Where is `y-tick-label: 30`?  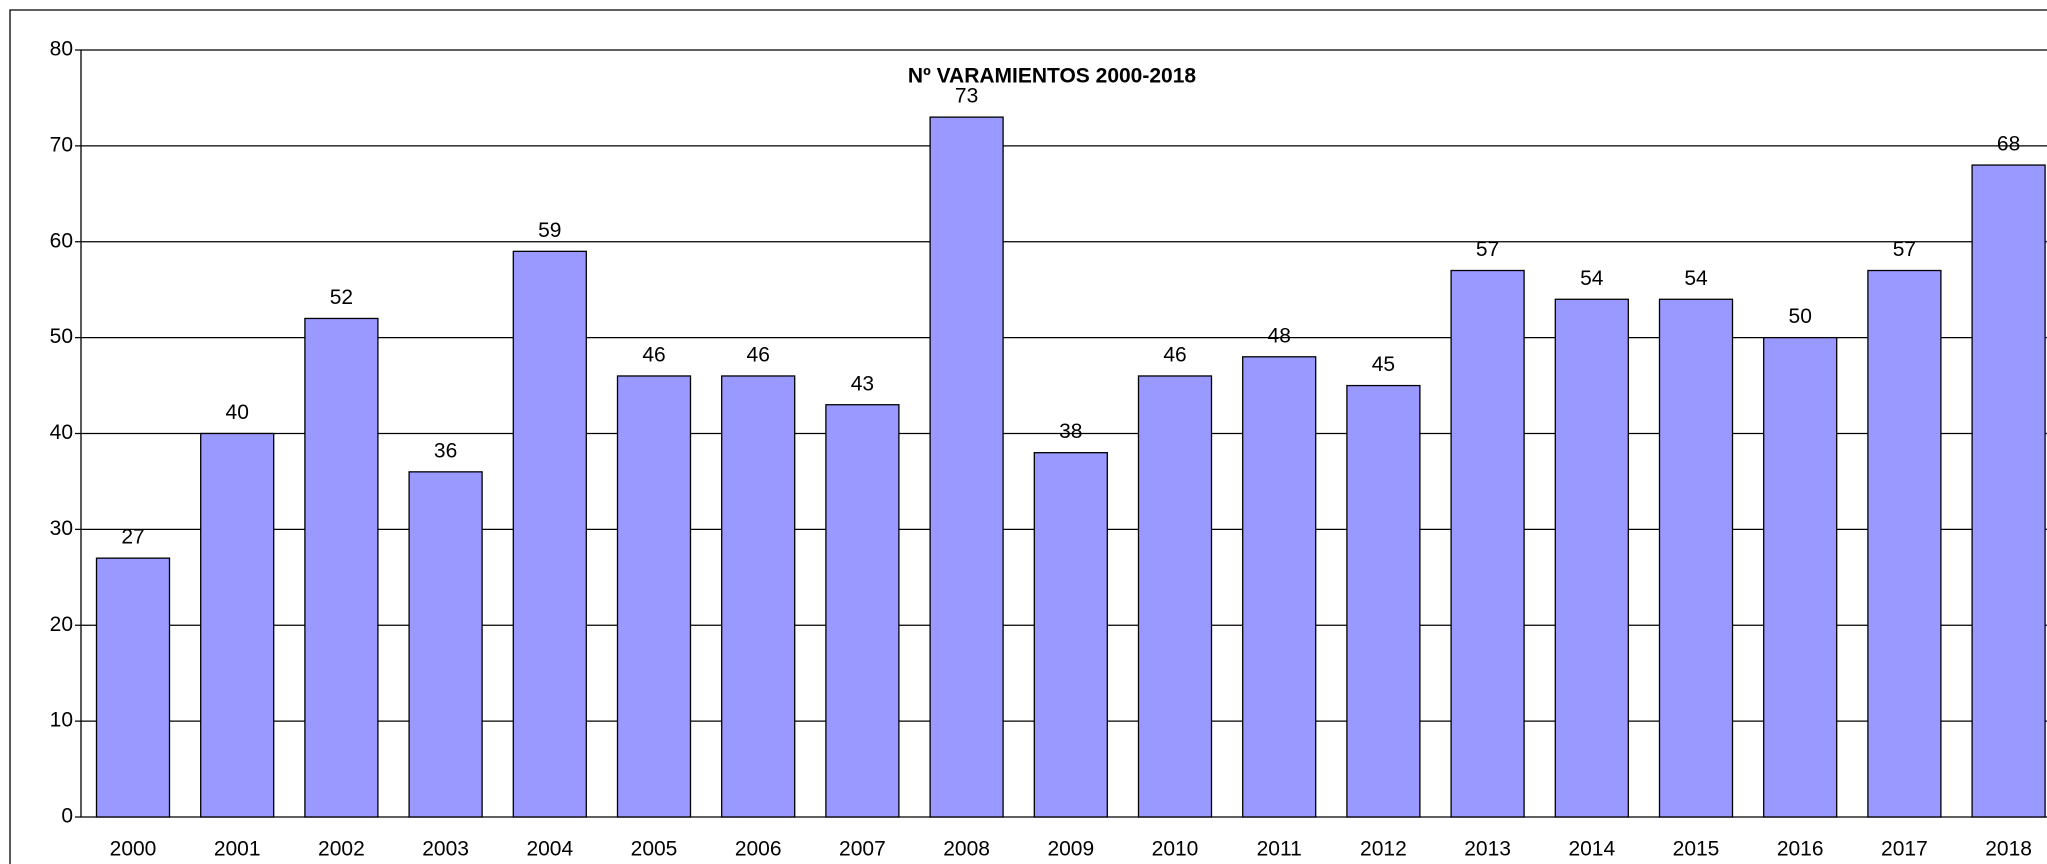 y-tick-label: 30 is located at coordinates (61, 528).